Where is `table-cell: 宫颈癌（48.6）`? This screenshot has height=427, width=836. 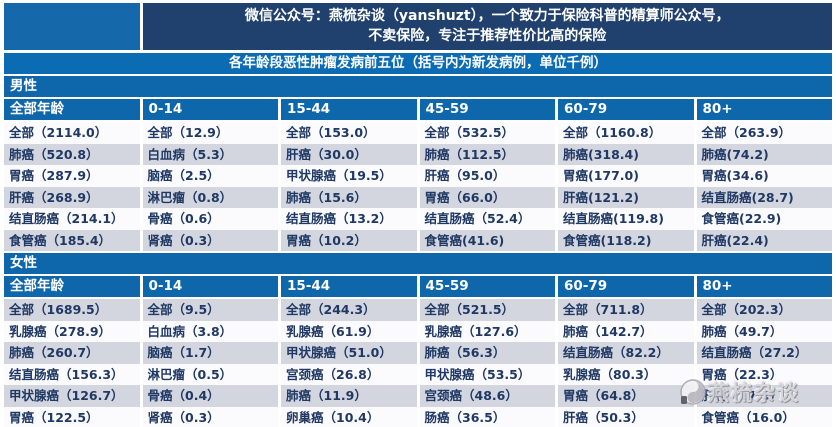
table-cell: 宫颈癌（48.6） is located at coordinates (487, 396).